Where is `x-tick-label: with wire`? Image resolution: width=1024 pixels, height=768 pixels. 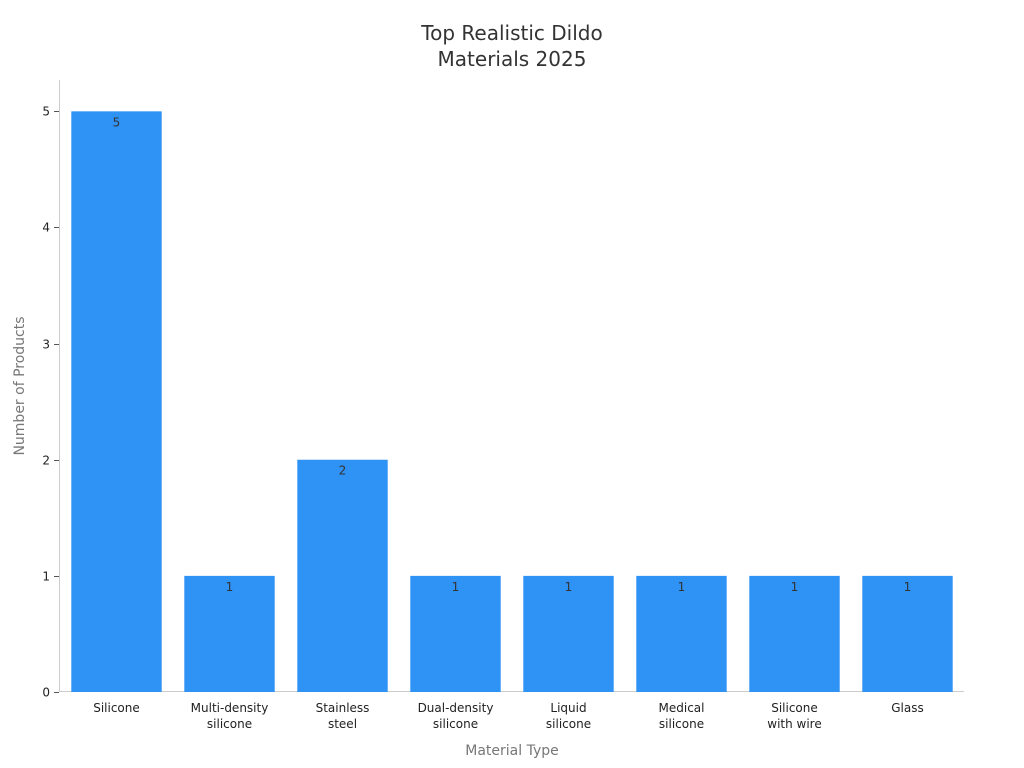
x-tick-label: with wire is located at coordinates (794, 724).